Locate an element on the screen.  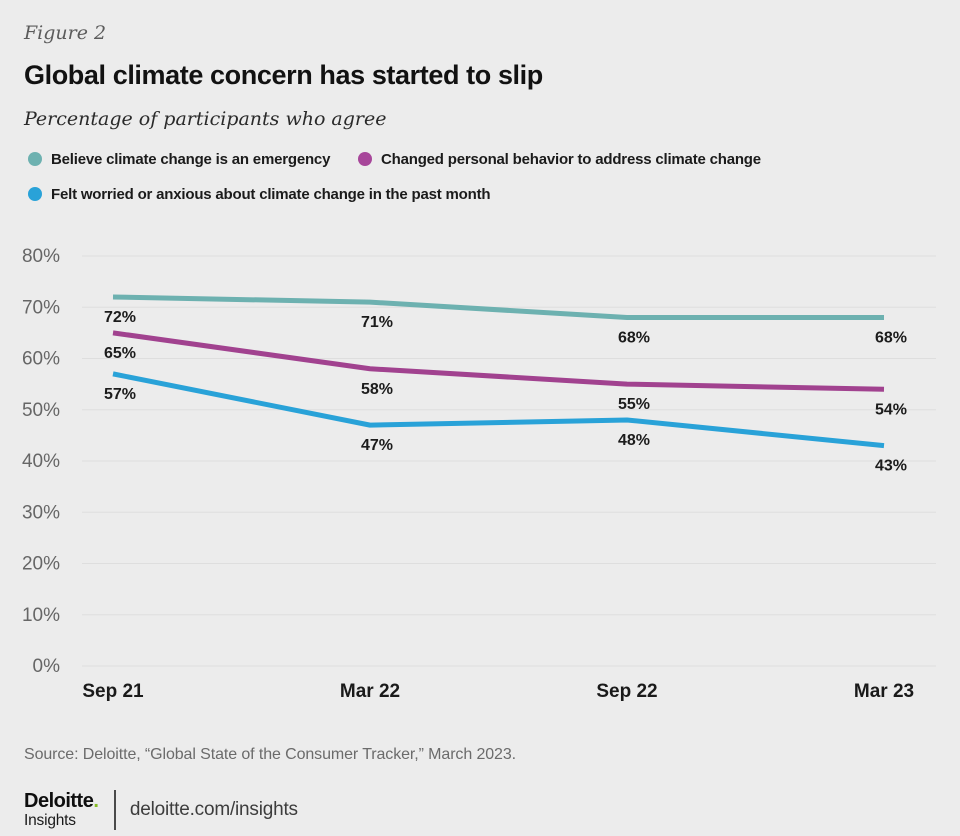
footer-divider is located at coordinates (115, 810).